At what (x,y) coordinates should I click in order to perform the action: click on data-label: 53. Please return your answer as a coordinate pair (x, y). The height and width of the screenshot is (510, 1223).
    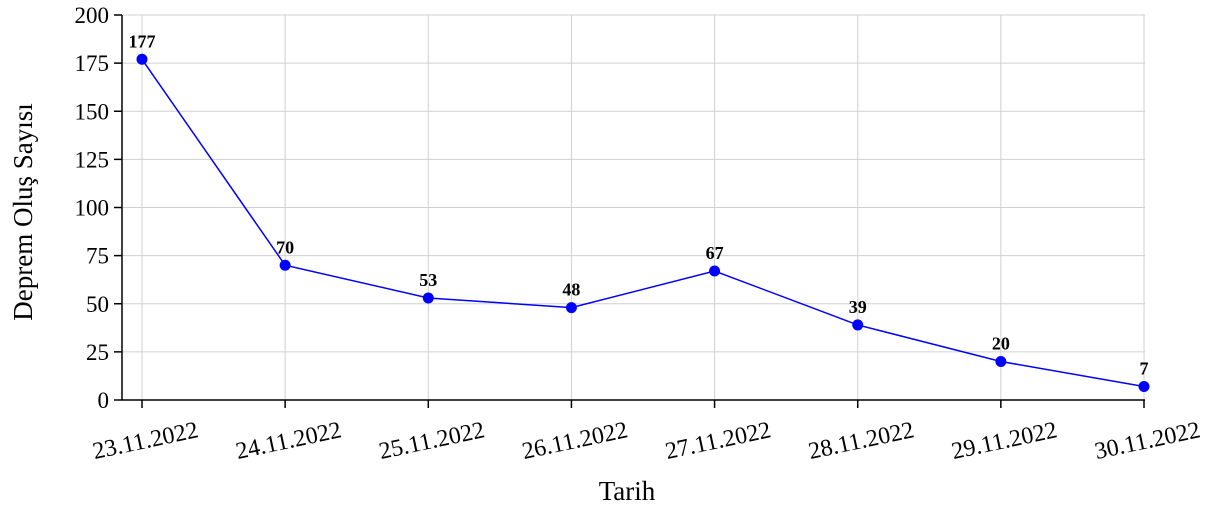
    Looking at the image, I should click on (428, 280).